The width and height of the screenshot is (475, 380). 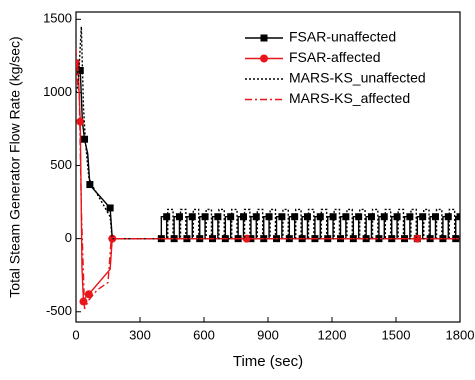 What do you see at coordinates (204, 334) in the screenshot?
I see `x-tick-label: 600` at bounding box center [204, 334].